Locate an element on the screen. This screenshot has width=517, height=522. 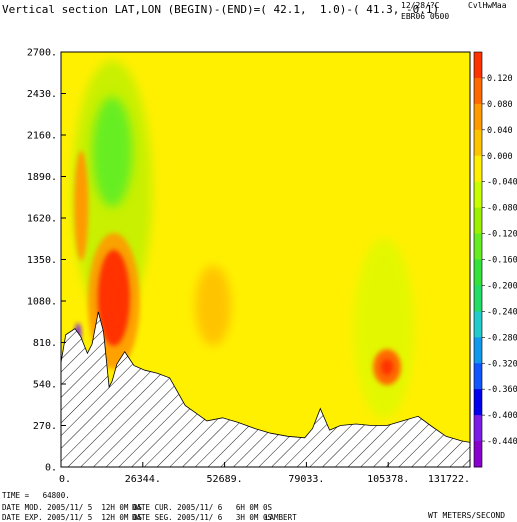
footer-time: TIME = 64800. is located at coordinates (36, 495).